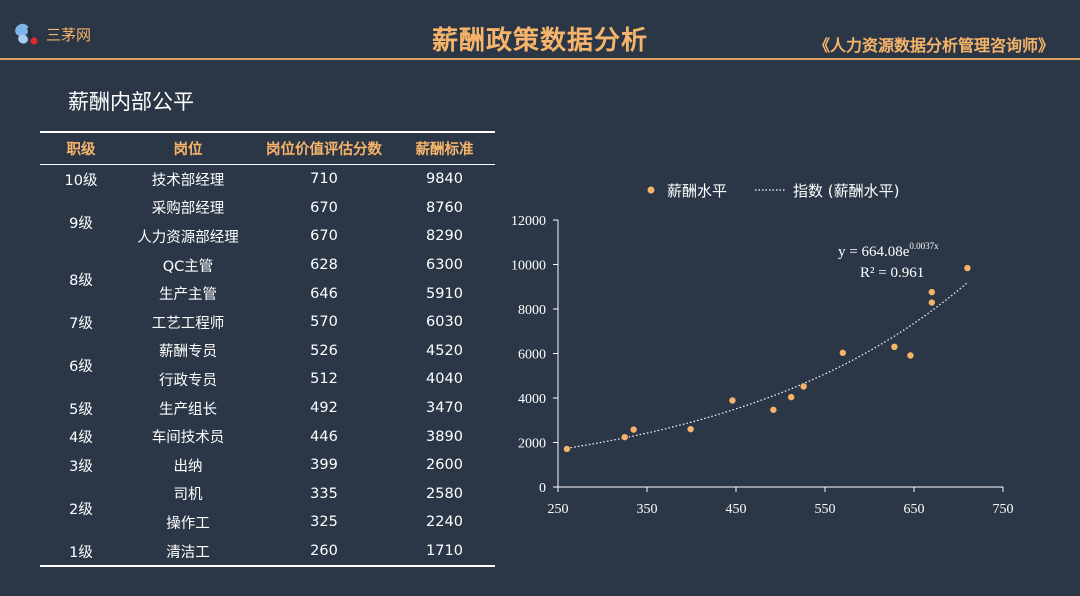 The height and width of the screenshot is (596, 1080). Describe the element at coordinates (188, 209) in the screenshot. I see `position-cell: 采购部经理` at that location.